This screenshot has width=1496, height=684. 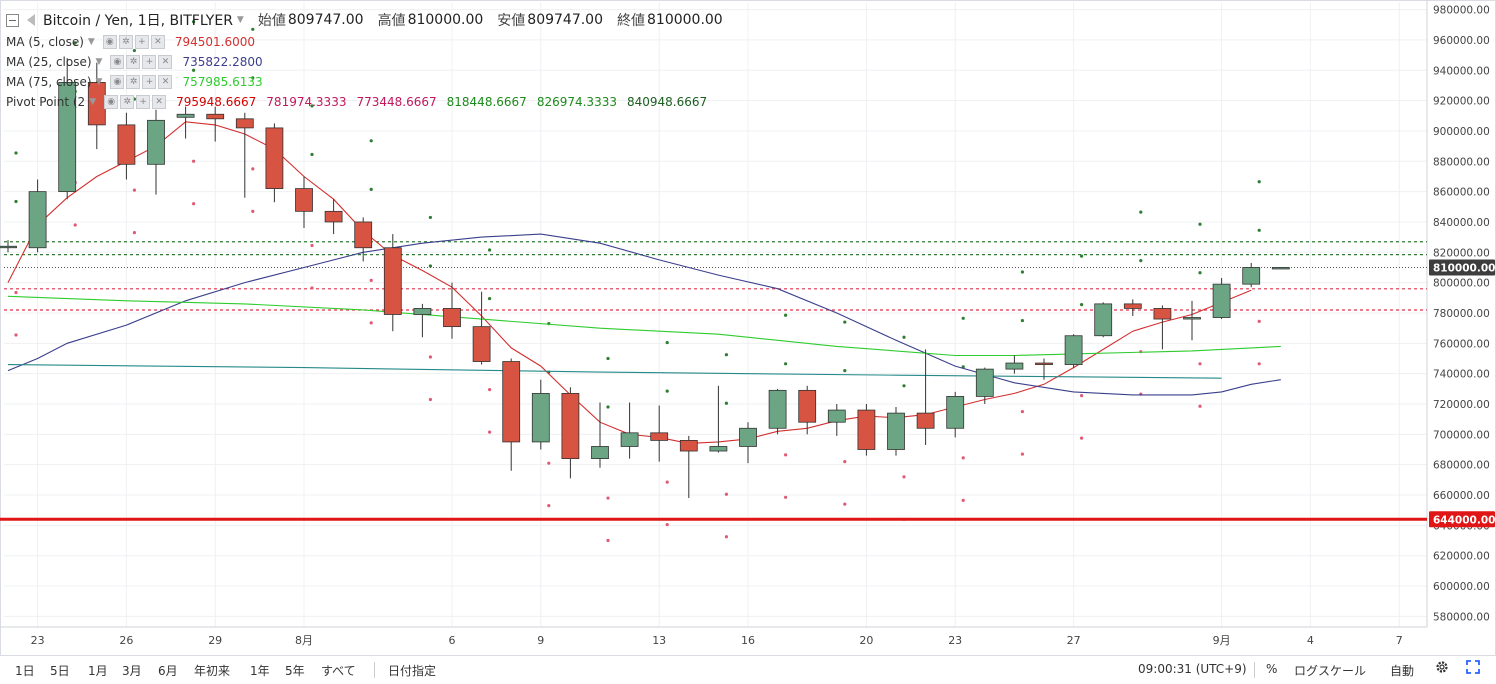 What do you see at coordinates (260, 671) in the screenshot?
I see `range-button: 1年` at bounding box center [260, 671].